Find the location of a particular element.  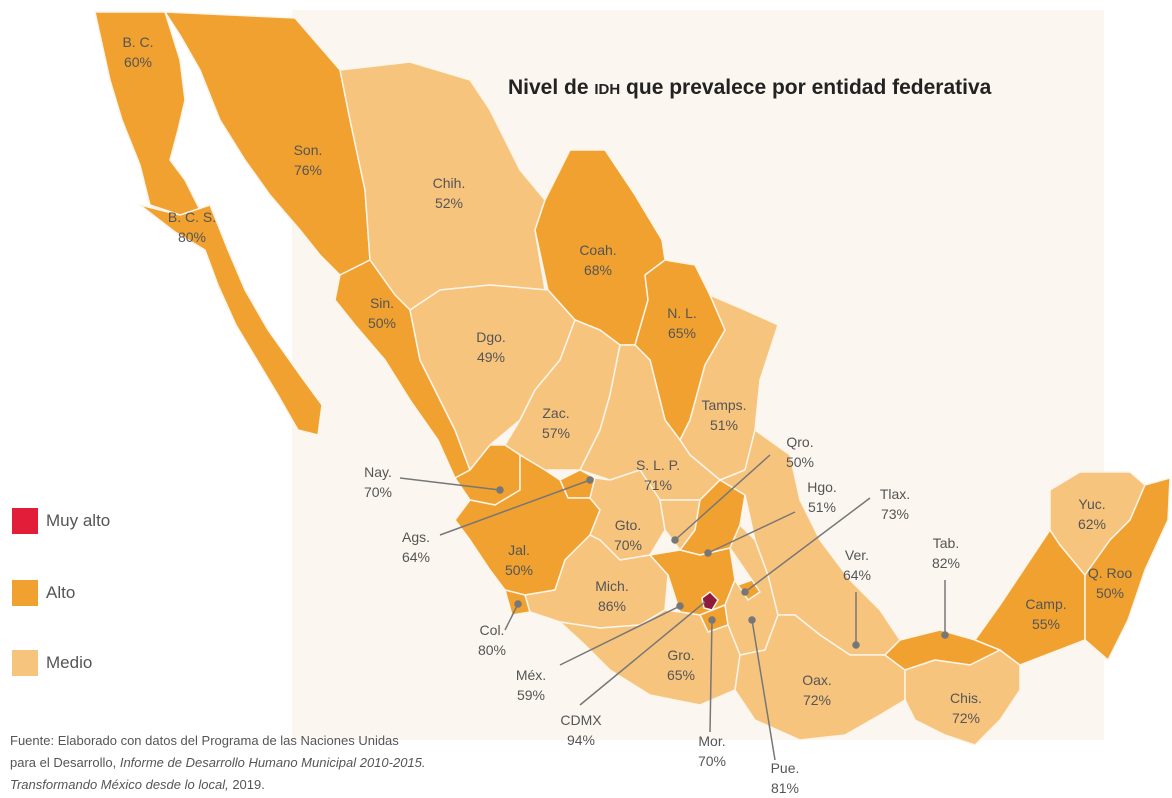

label-chis-name: Chis. is located at coordinates (966, 698).